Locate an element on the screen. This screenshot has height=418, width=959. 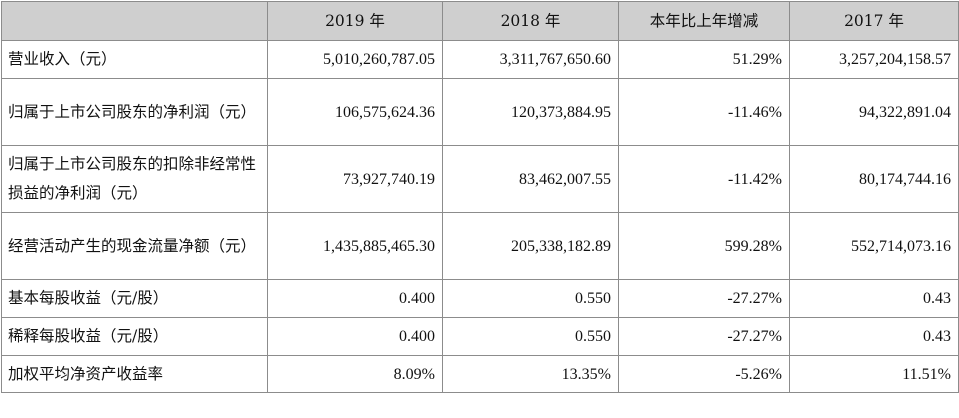
value-cell: 51.29% is located at coordinates (704, 59).